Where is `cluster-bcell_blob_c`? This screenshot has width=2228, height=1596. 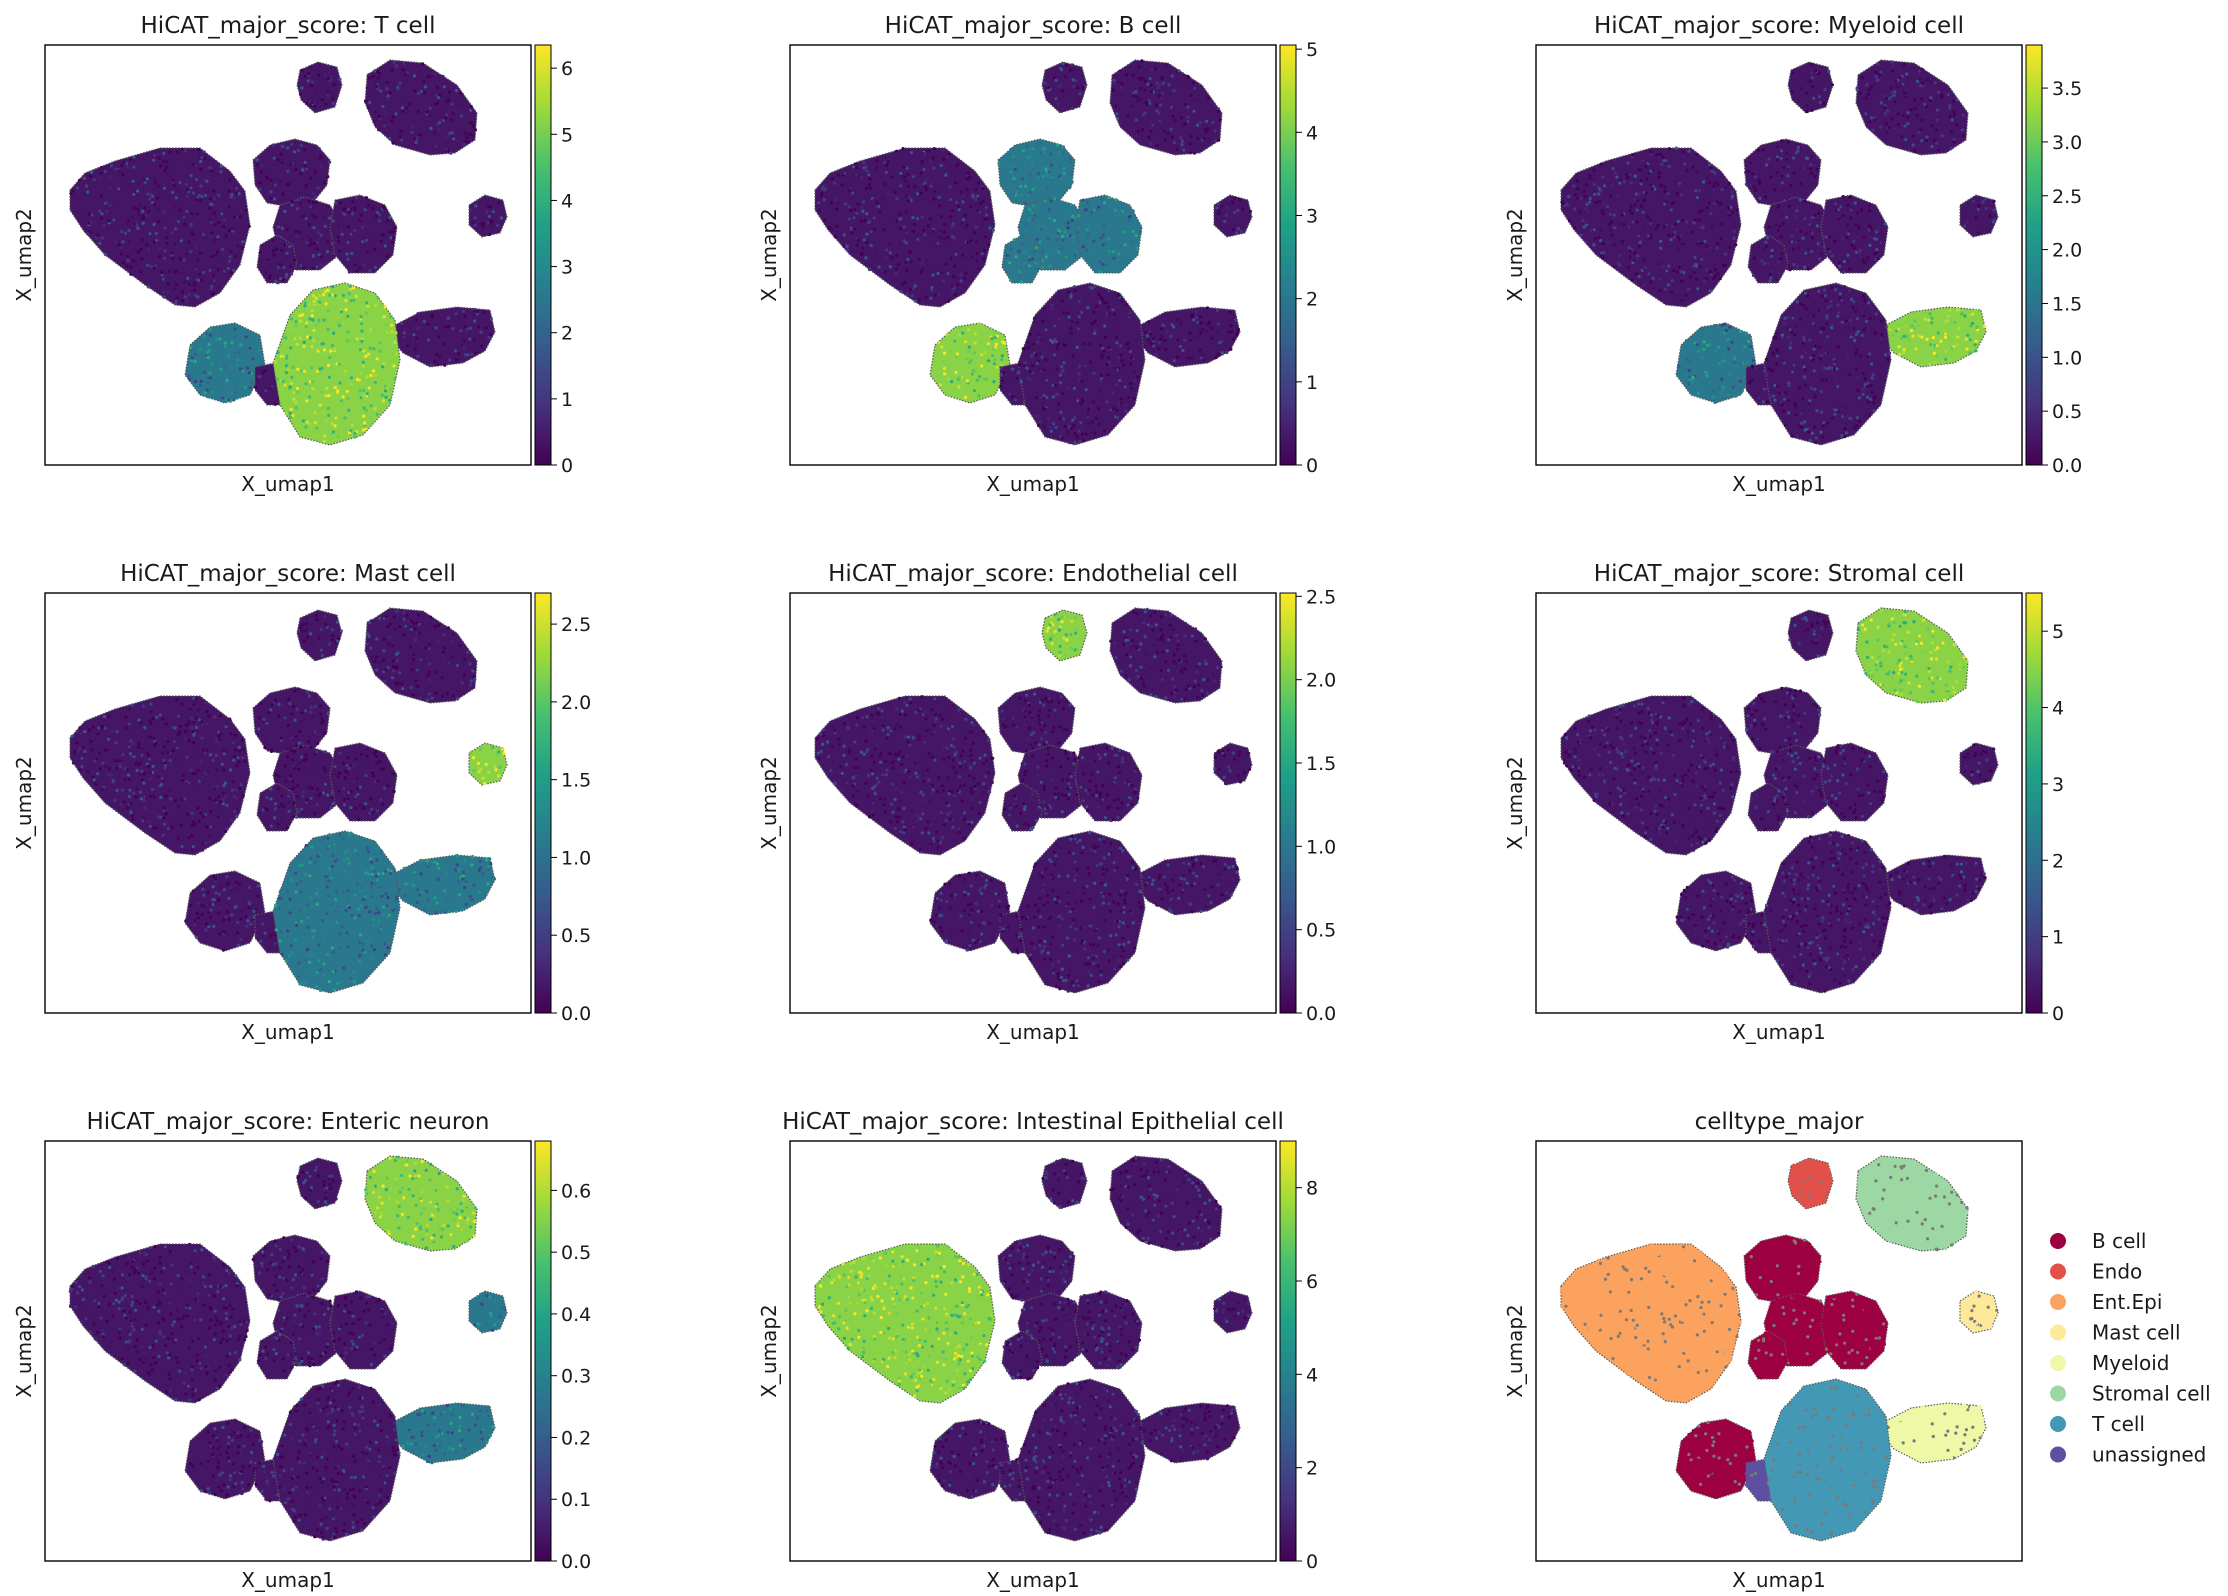
cluster-bcell_blob_c is located at coordinates (1022, 1355).